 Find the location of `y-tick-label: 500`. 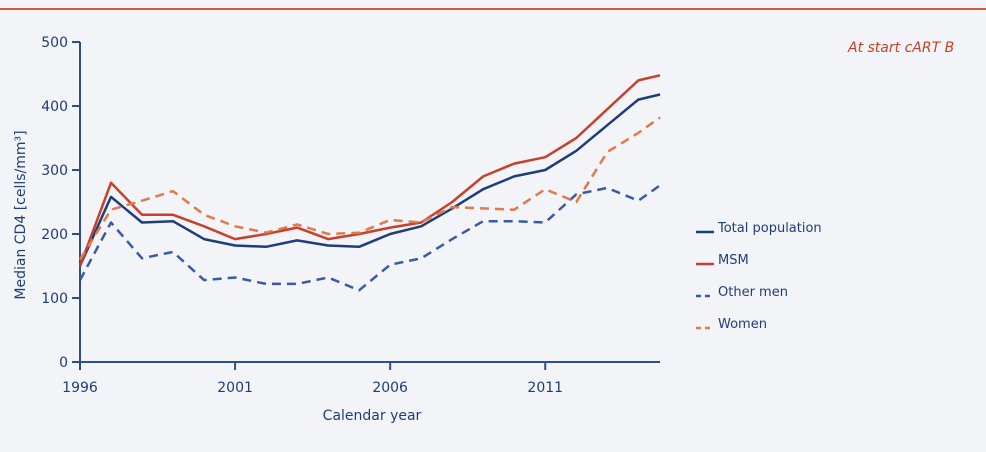

y-tick-label: 500 is located at coordinates (54, 43).